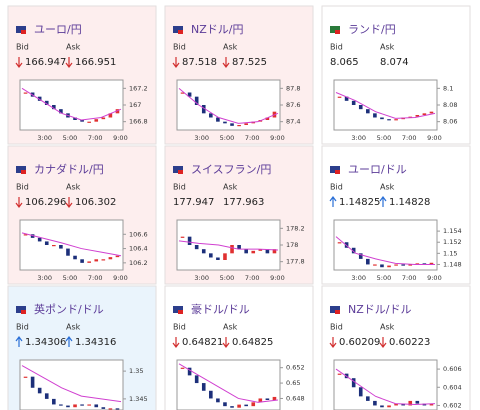 The image size is (480, 410). Describe the element at coordinates (452, 387) in the screenshot. I see `y-tick-label: 0.604` at that location.